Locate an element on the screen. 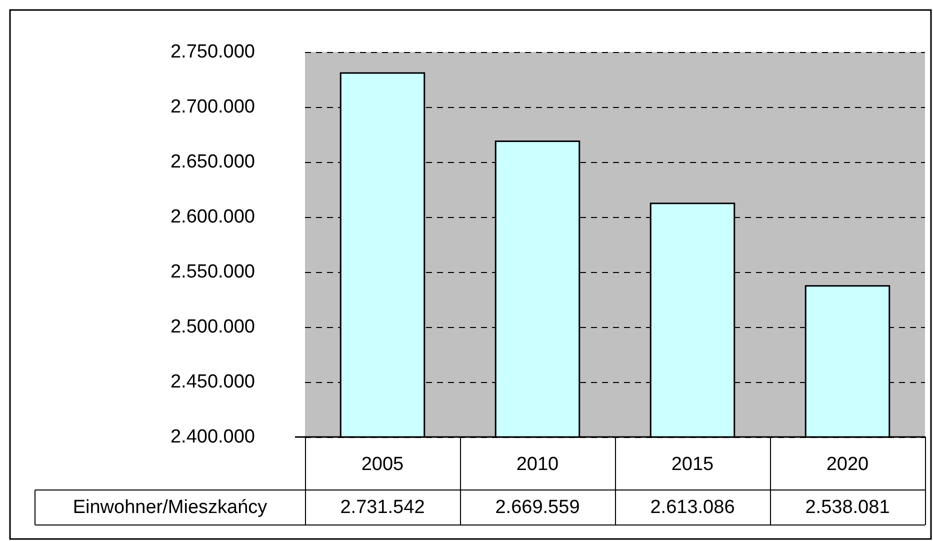 Image resolution: width=933 pixels, height=541 pixels. data-label: 2.731.542 is located at coordinates (382, 507).